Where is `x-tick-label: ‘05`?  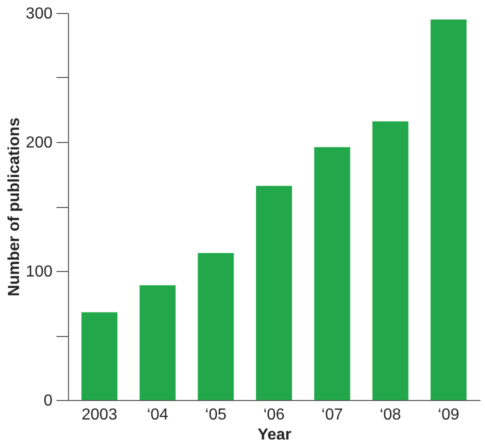
x-tick-label: ‘05 is located at coordinates (216, 415).